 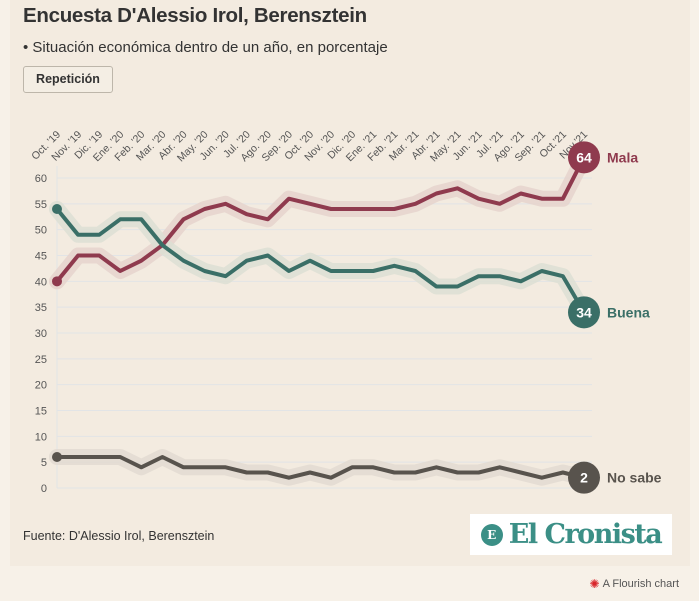 What do you see at coordinates (41, 282) in the screenshot?
I see `y-tick-label: 40` at bounding box center [41, 282].